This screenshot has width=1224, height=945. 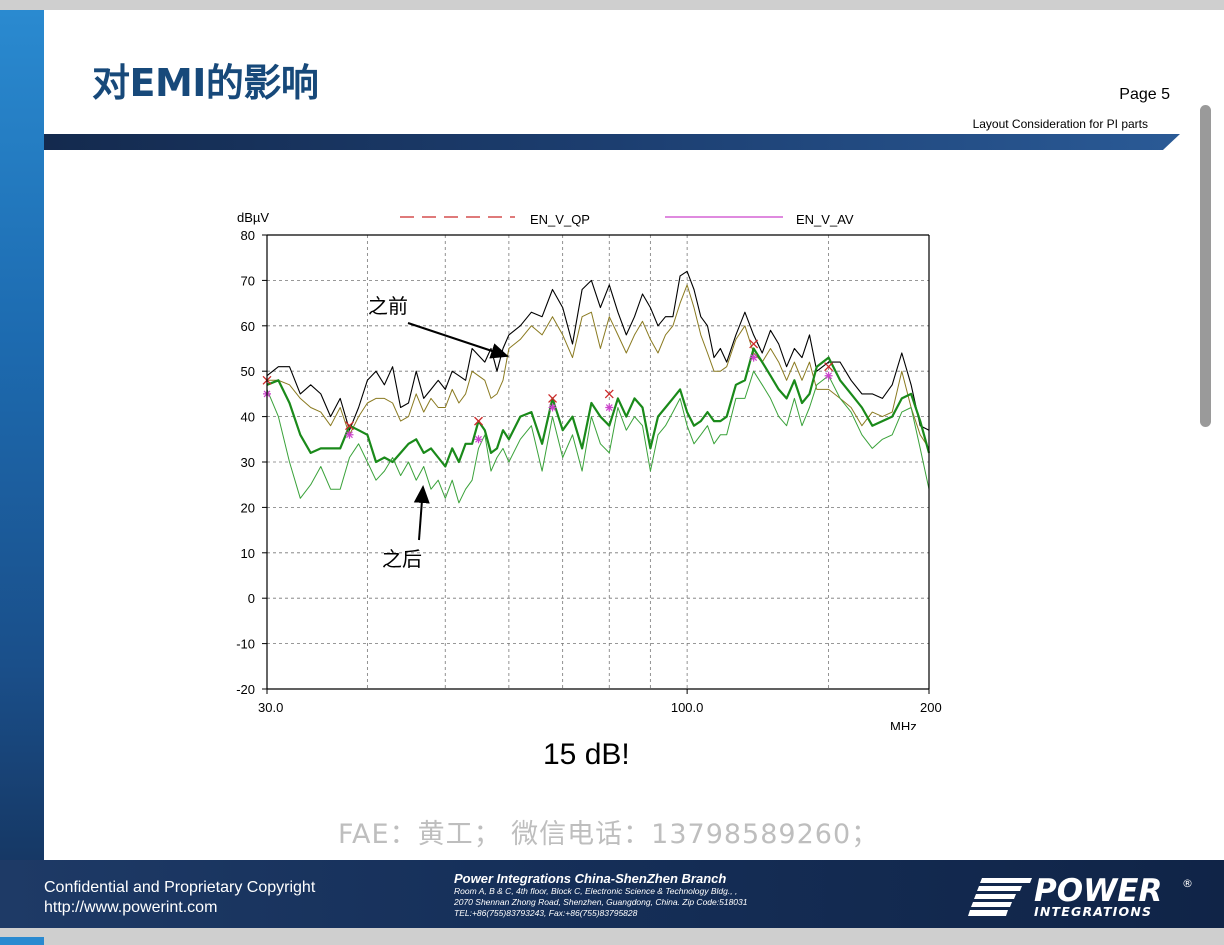 I want to click on bottom-left-accent, so click(x=22, y=941).